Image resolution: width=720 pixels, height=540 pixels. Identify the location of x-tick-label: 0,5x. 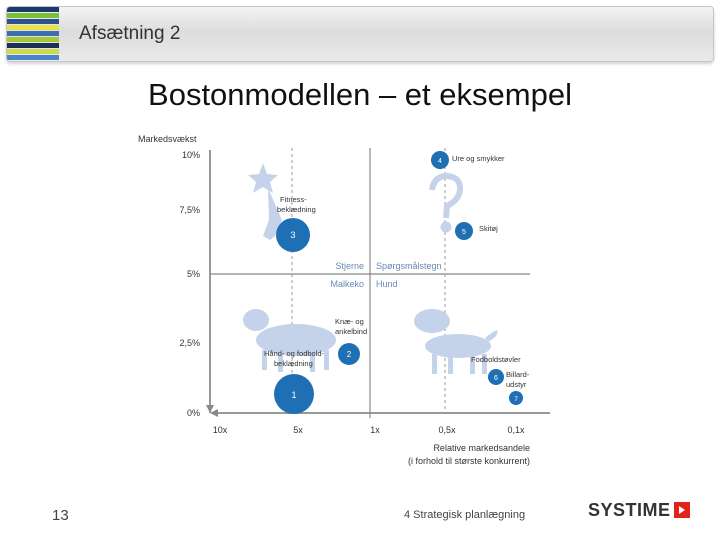
(447, 430).